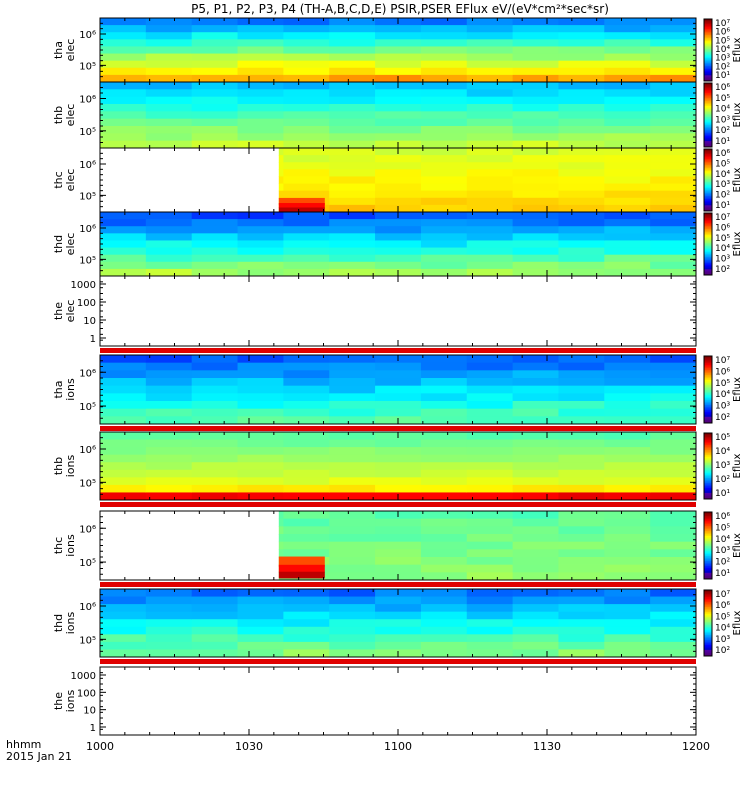 The width and height of the screenshot is (750, 800). What do you see at coordinates (70, 50) in the screenshot?
I see `panel-species-label: elec` at bounding box center [70, 50].